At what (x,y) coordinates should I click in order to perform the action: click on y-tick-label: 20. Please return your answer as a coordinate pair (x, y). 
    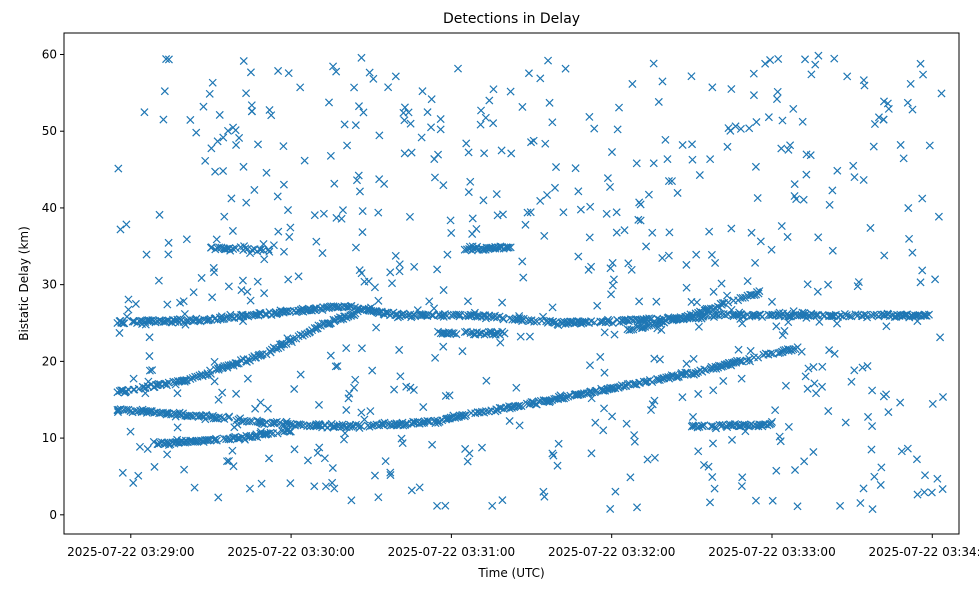
    Looking at the image, I should click on (49, 361).